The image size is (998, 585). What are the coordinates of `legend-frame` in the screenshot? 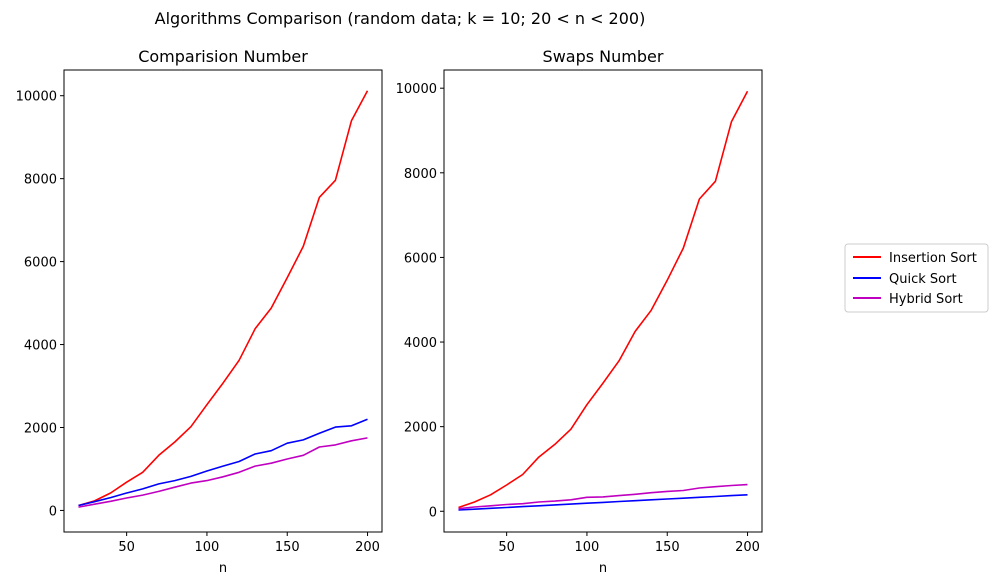 It's located at (916, 278).